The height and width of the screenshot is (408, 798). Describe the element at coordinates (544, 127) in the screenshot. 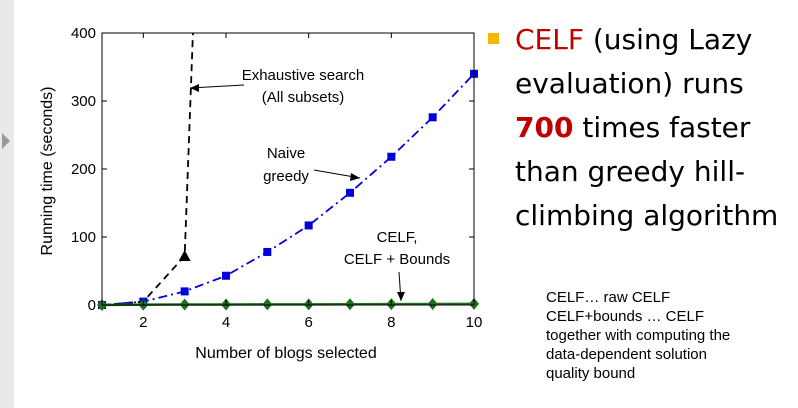

I see `bullet-number: 700` at that location.